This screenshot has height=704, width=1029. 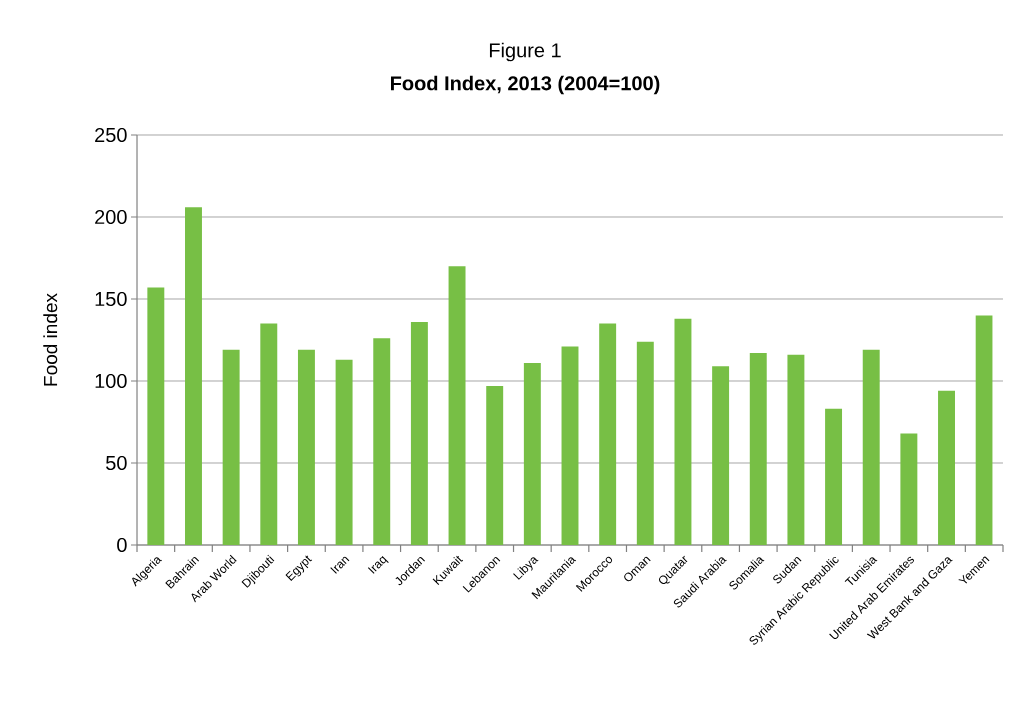 What do you see at coordinates (111, 217) in the screenshot?
I see `y-tick-label: 200` at bounding box center [111, 217].